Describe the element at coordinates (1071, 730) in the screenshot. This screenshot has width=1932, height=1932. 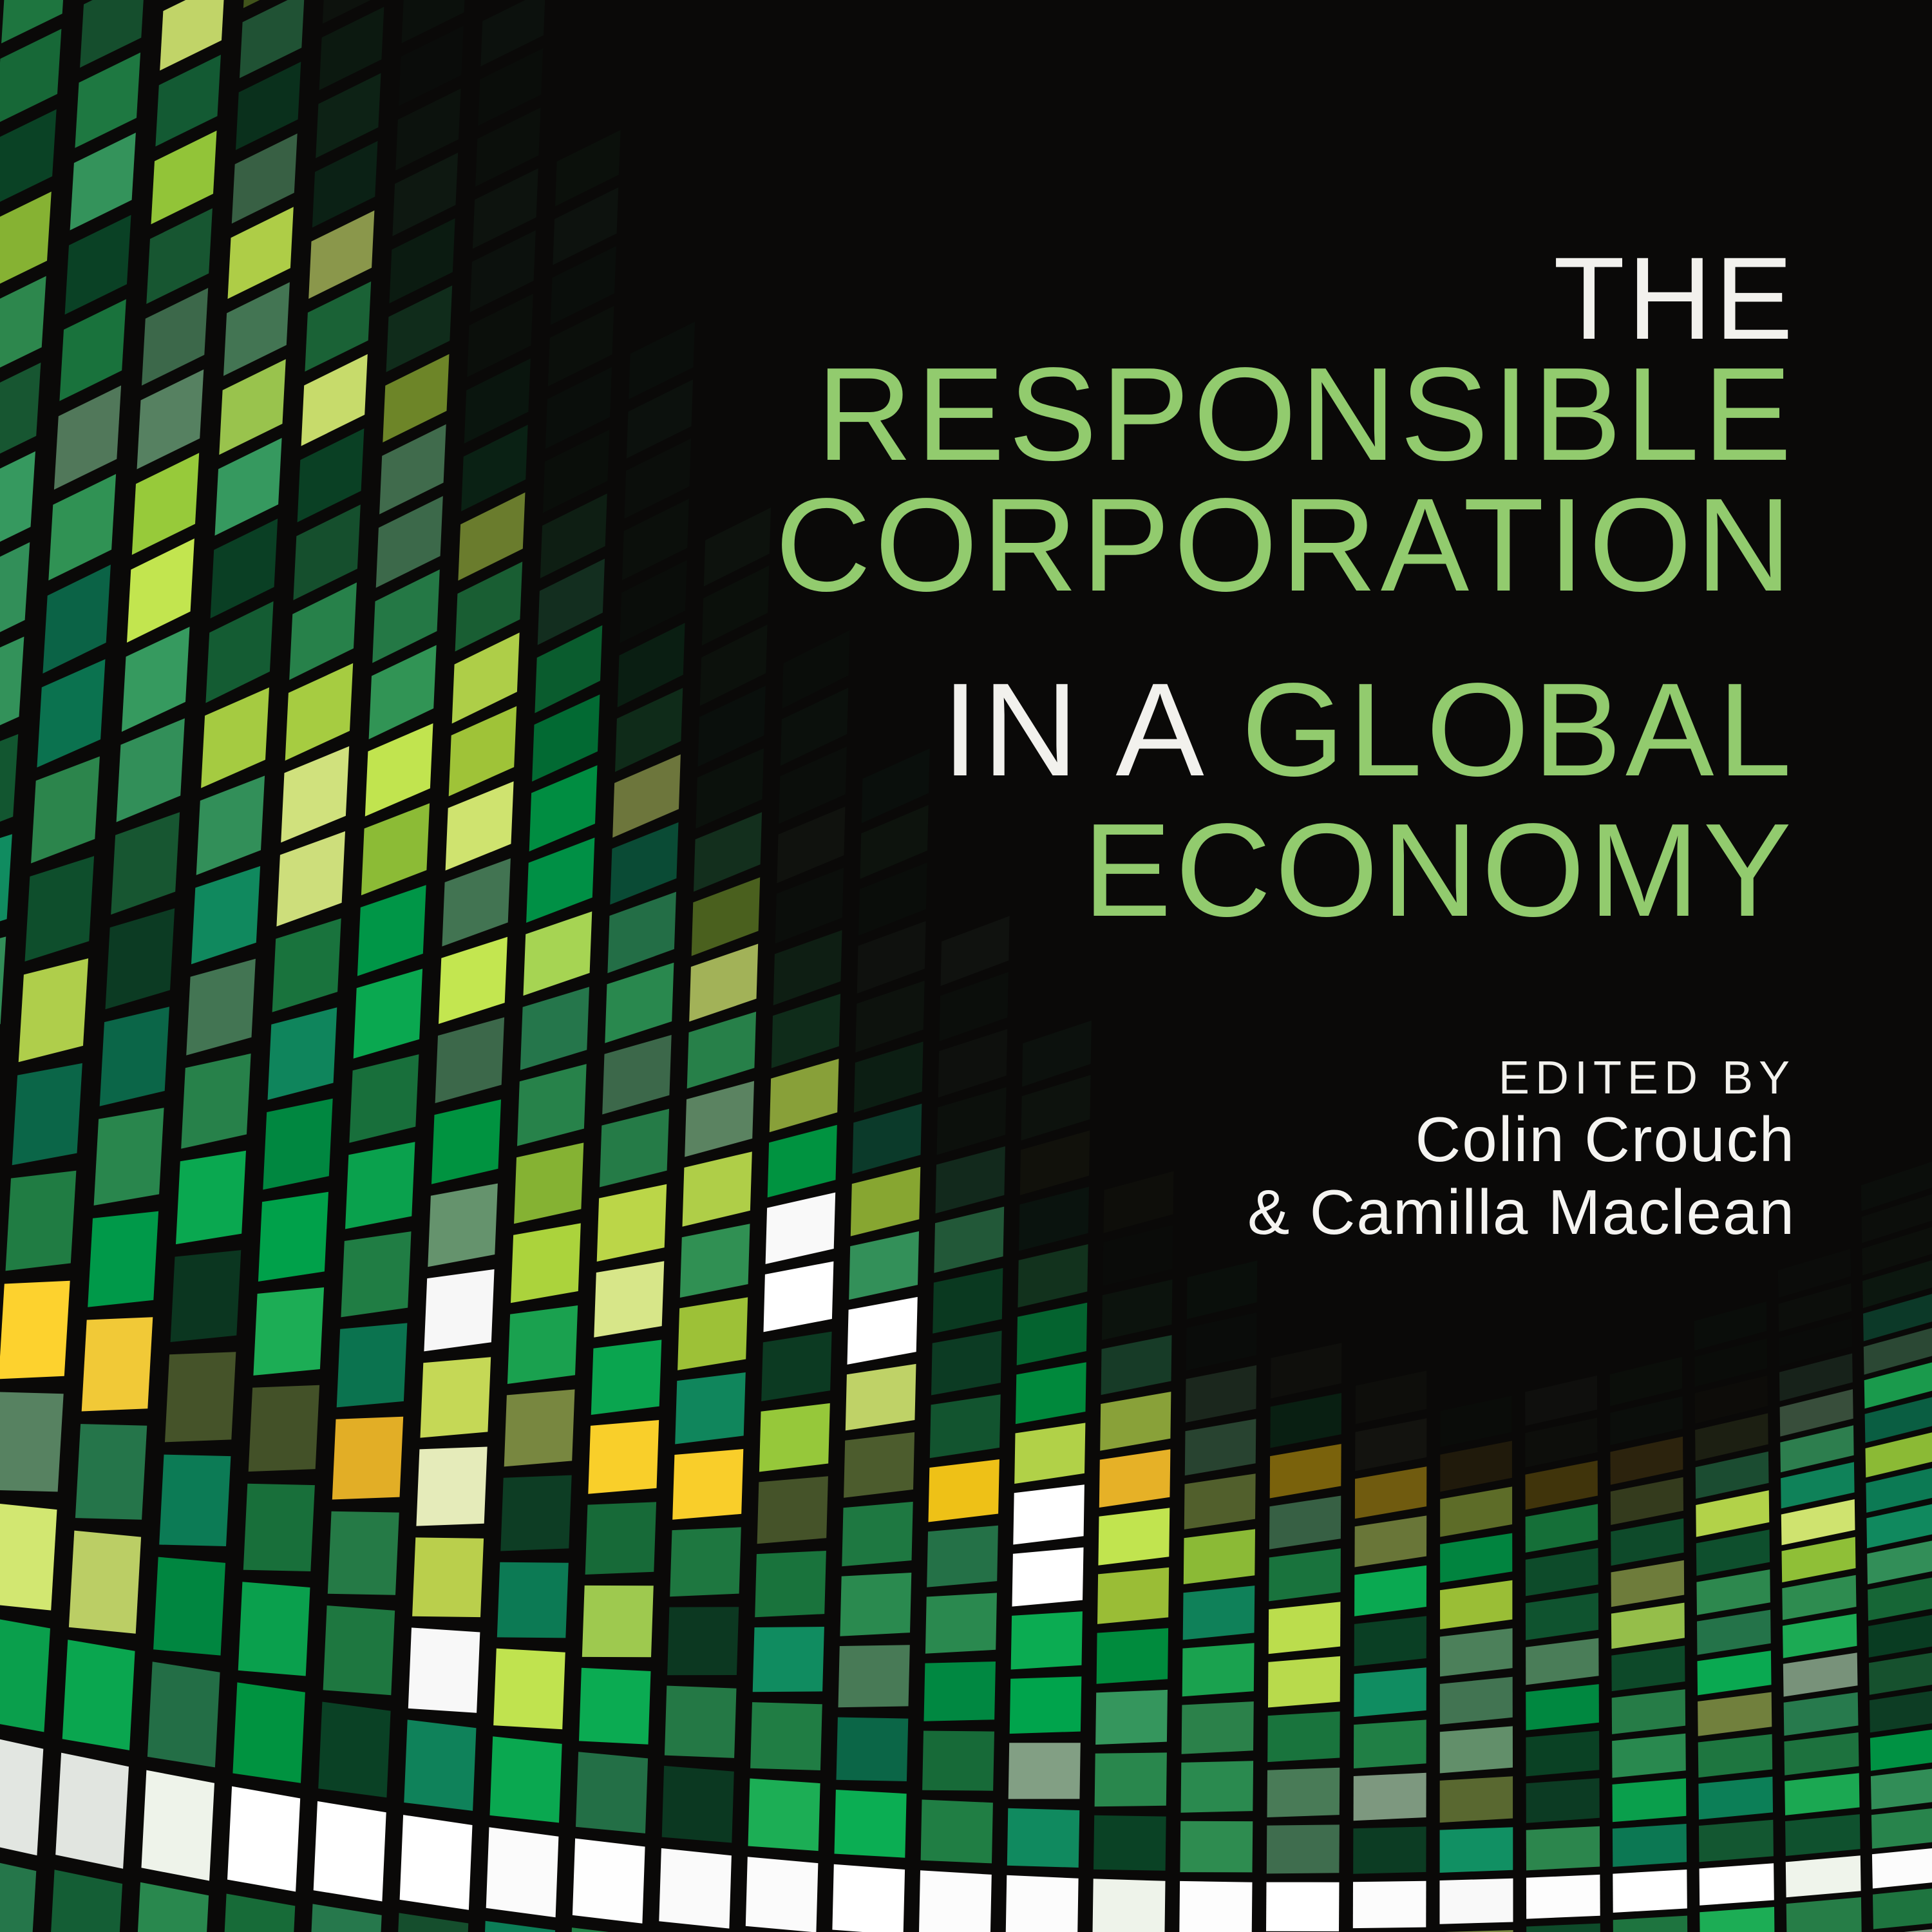
I see `title-in-a: IN A` at that location.